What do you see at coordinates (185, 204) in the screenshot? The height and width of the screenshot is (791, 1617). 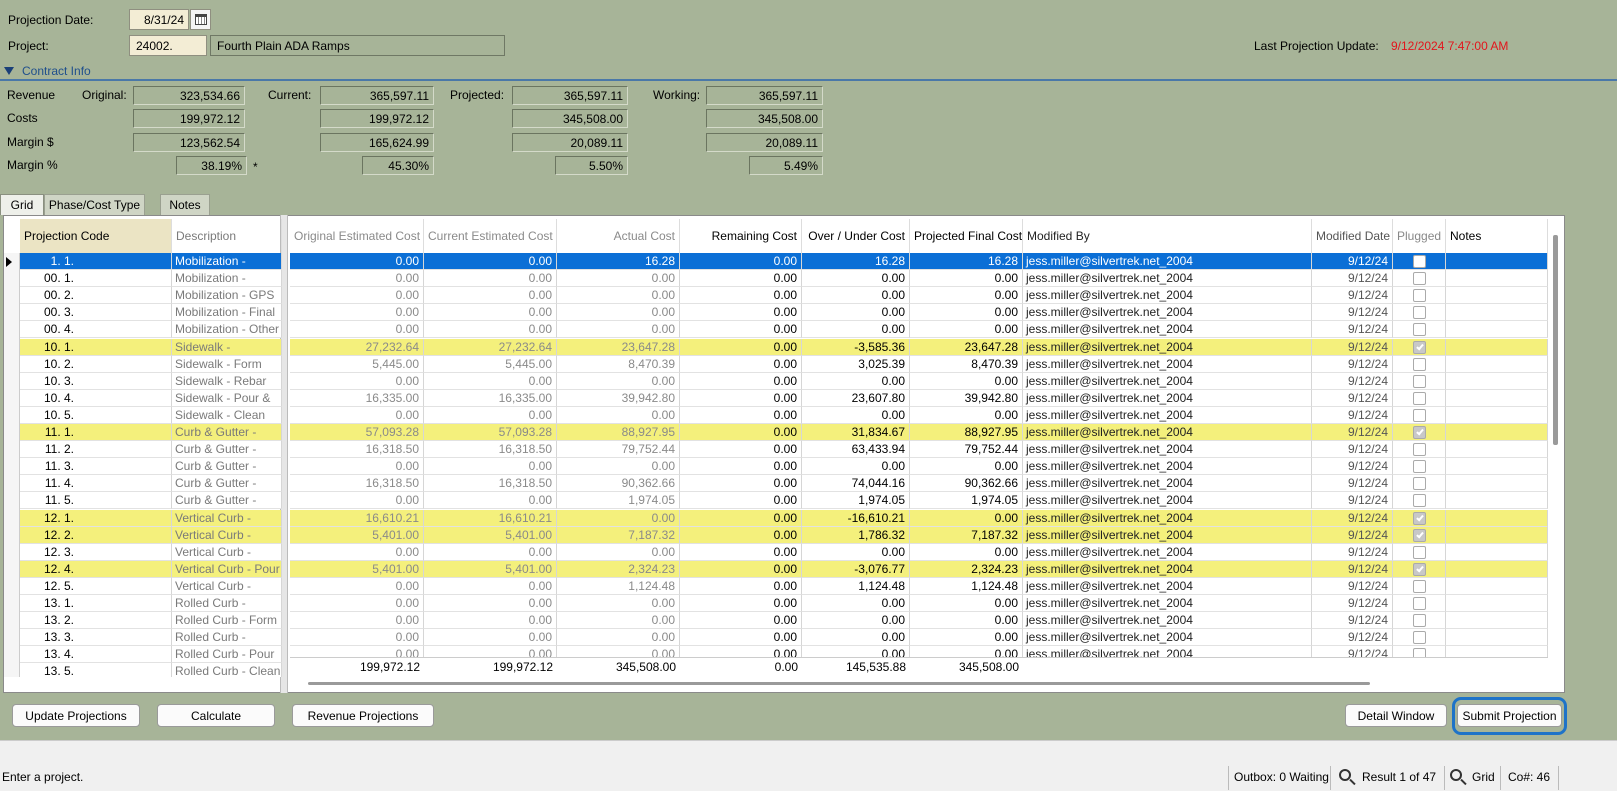 I see `tab: Notes` at bounding box center [185, 204].